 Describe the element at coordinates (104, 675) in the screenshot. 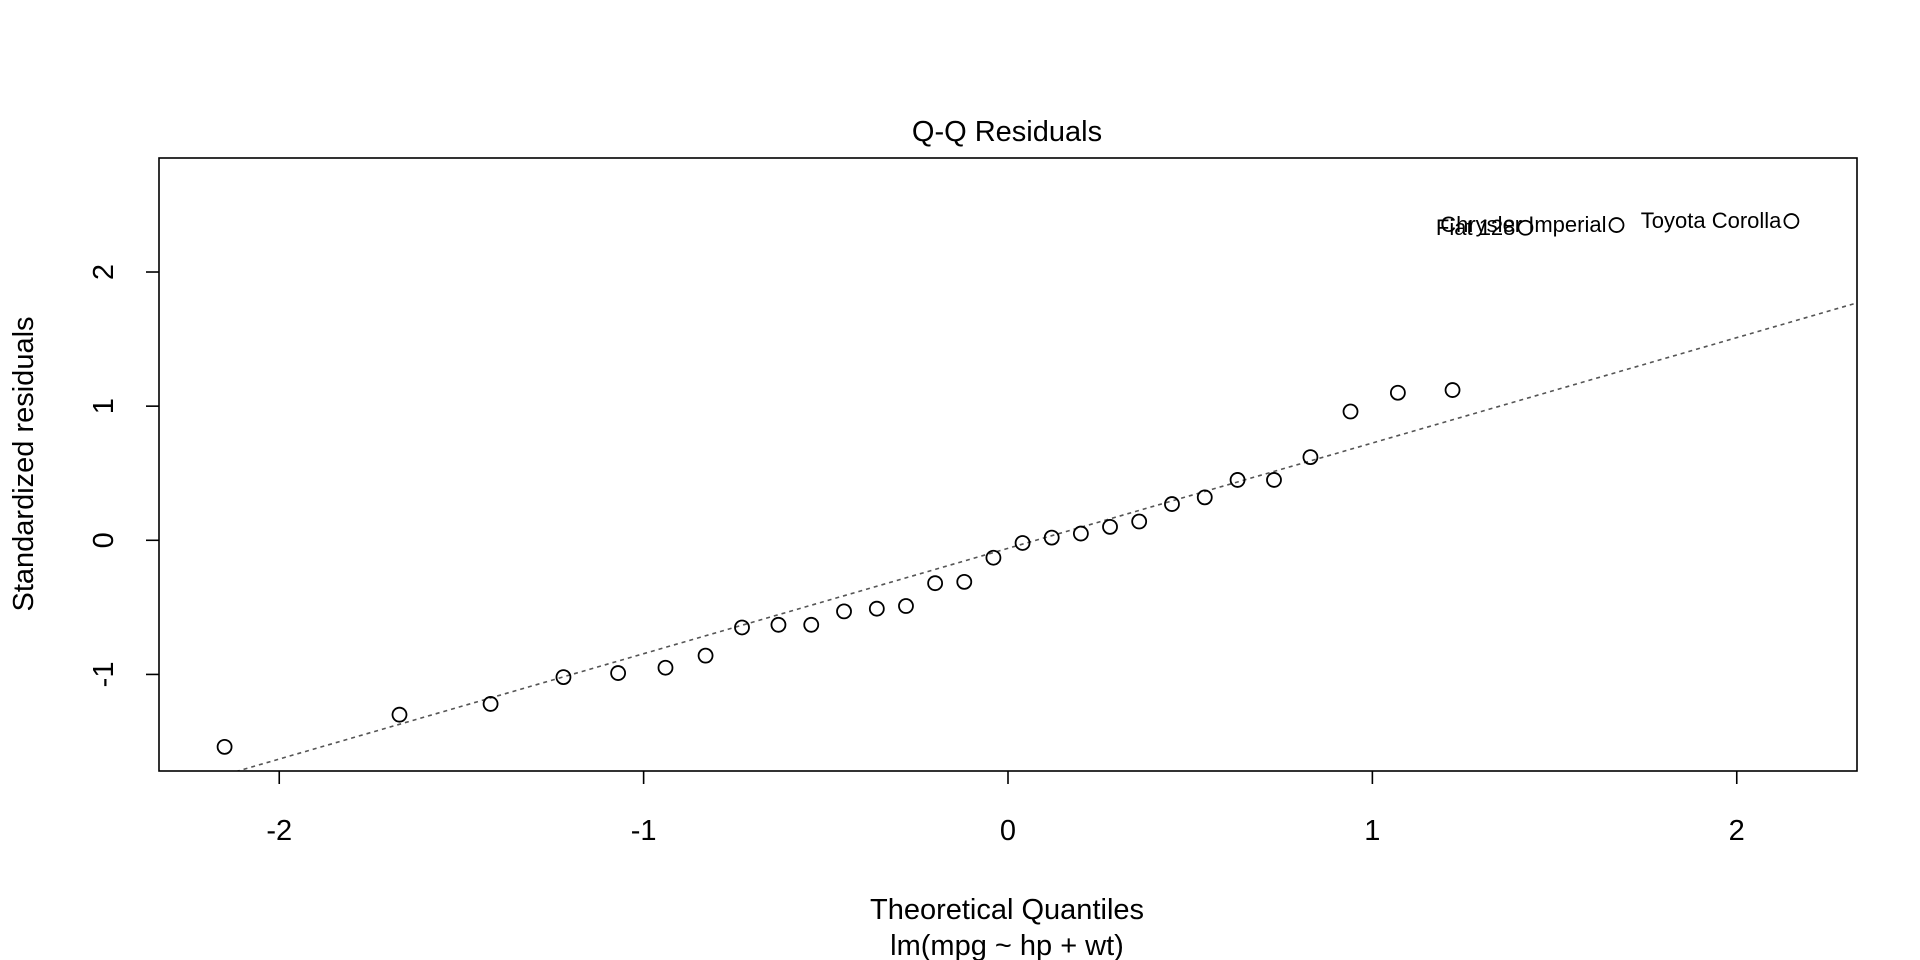

I see `y-tick-label: -1` at that location.